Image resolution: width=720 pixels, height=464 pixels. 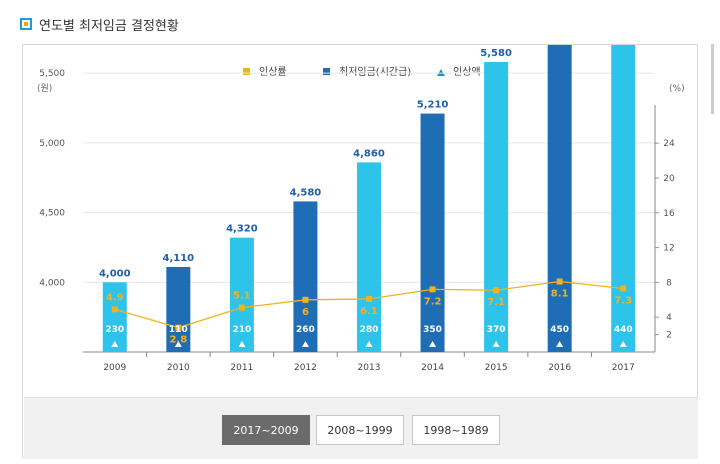 What do you see at coordinates (115, 297) in the screenshot?
I see `rate-label: 4.9` at bounding box center [115, 297].